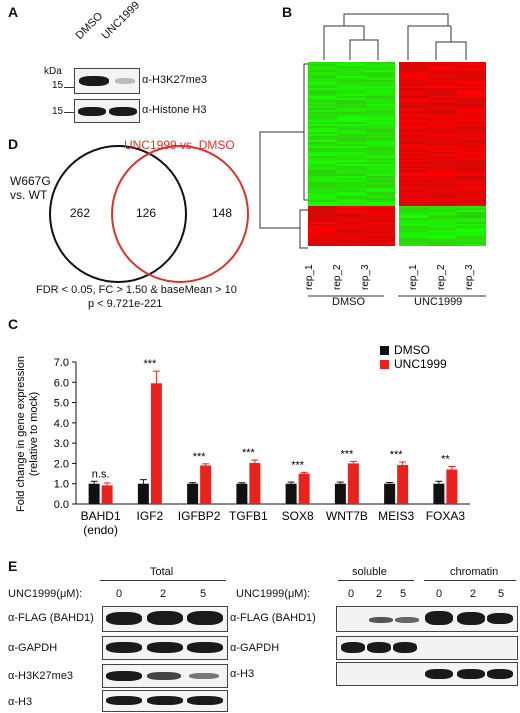  What do you see at coordinates (41, 676) in the screenshot?
I see `row-label-h3k27me3-left: α-H3K27me3` at bounding box center [41, 676].